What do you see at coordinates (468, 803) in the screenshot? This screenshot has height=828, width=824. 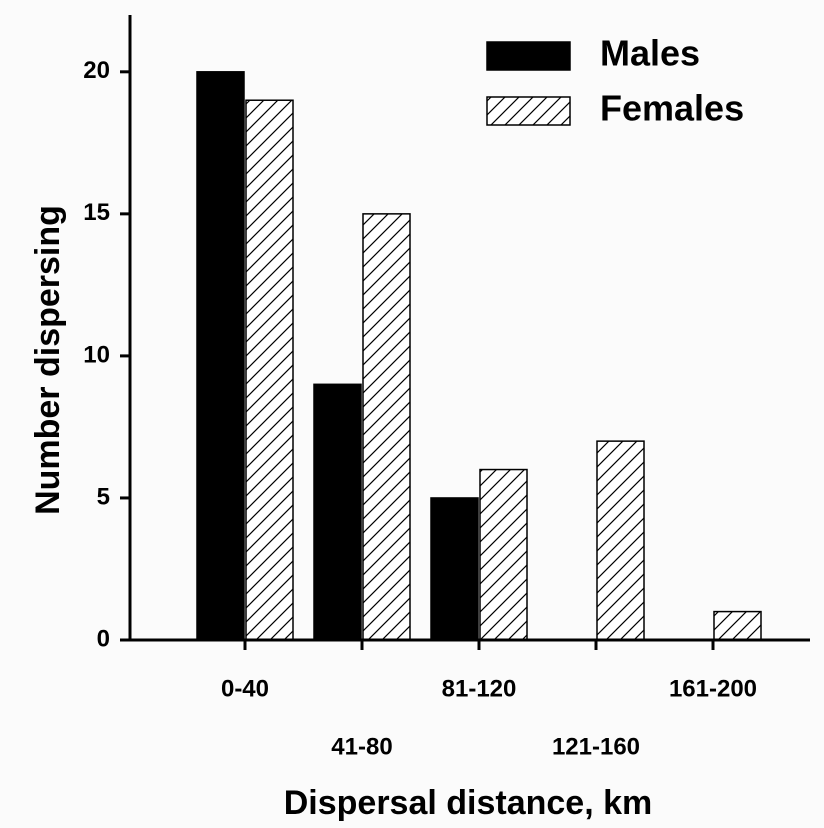 I see `x-axis-label: Dispersal distance, km` at bounding box center [468, 803].